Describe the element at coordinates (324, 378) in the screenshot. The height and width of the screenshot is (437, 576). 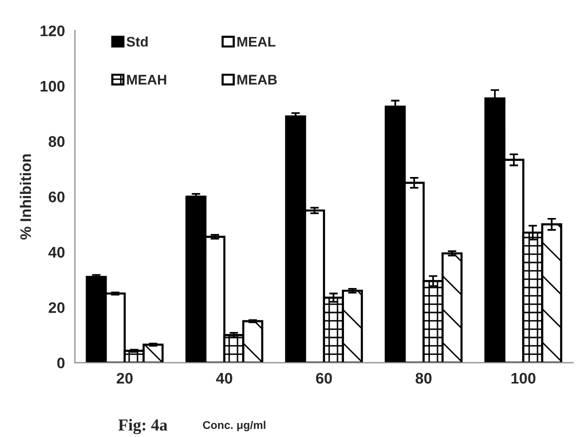
I see `x-tick-label: 60` at that location.